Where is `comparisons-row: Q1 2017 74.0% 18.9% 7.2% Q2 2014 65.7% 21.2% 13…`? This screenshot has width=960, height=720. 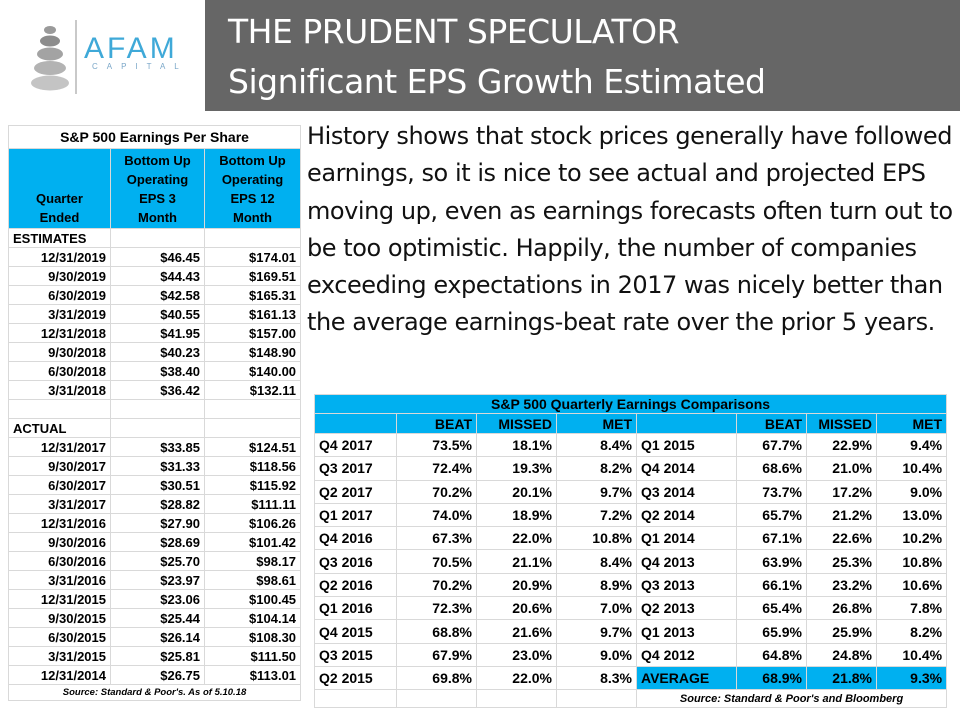
comparisons-row: Q1 2017 74.0% 18.9% 7.2% Q2 2014 65.7% 21.2% 13… is located at coordinates (631, 515).